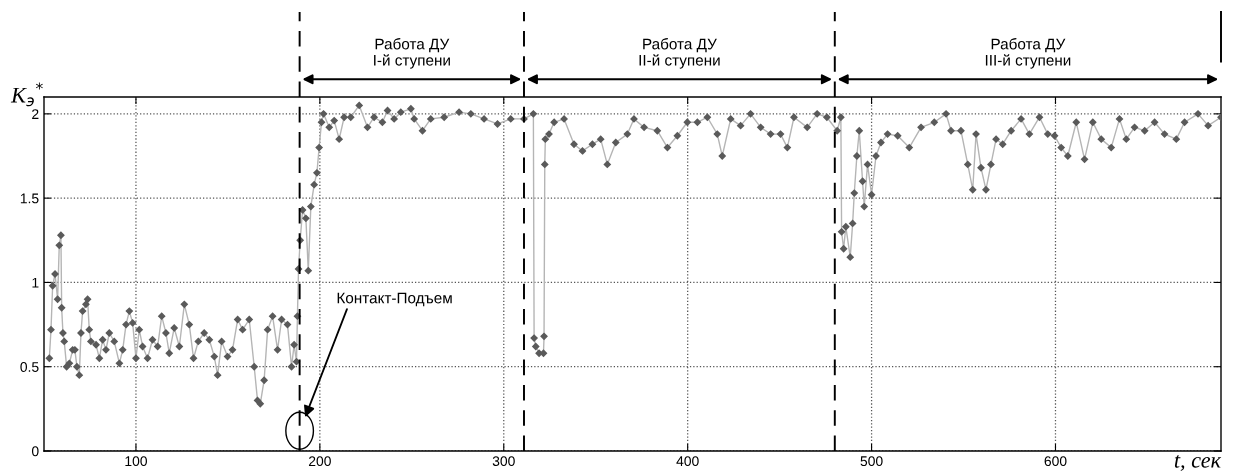 The width and height of the screenshot is (1243, 473). I want to click on y-tick-label: 1.5, so click(29, 198).